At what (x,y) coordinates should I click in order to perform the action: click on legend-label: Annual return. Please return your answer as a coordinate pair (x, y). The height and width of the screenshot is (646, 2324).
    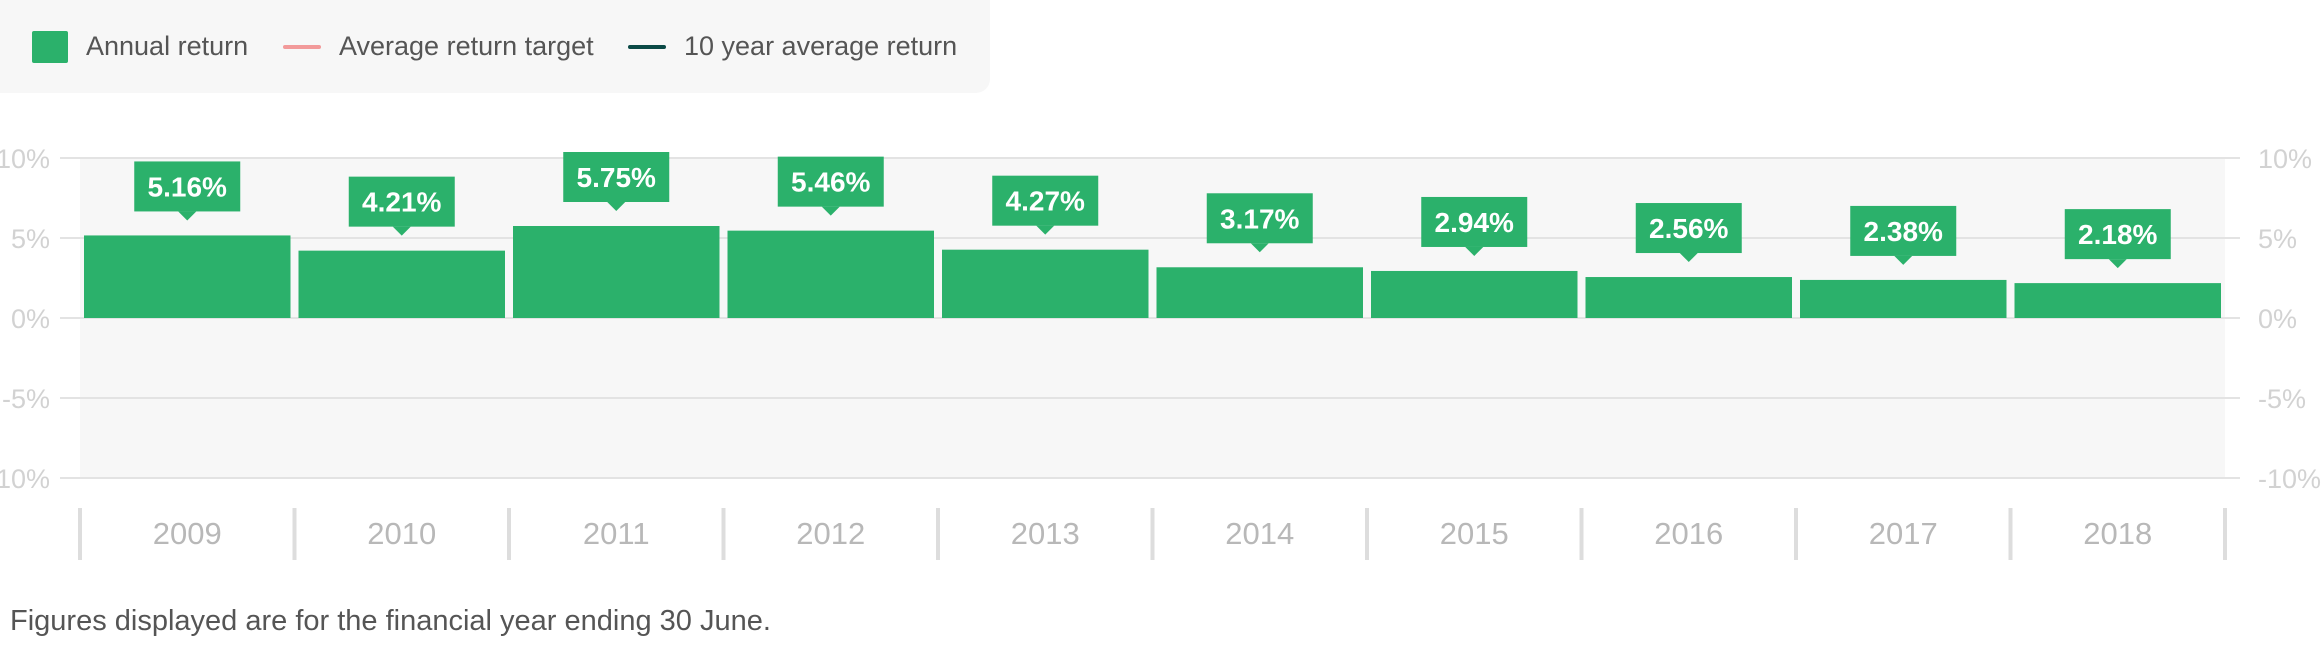
    Looking at the image, I should click on (167, 46).